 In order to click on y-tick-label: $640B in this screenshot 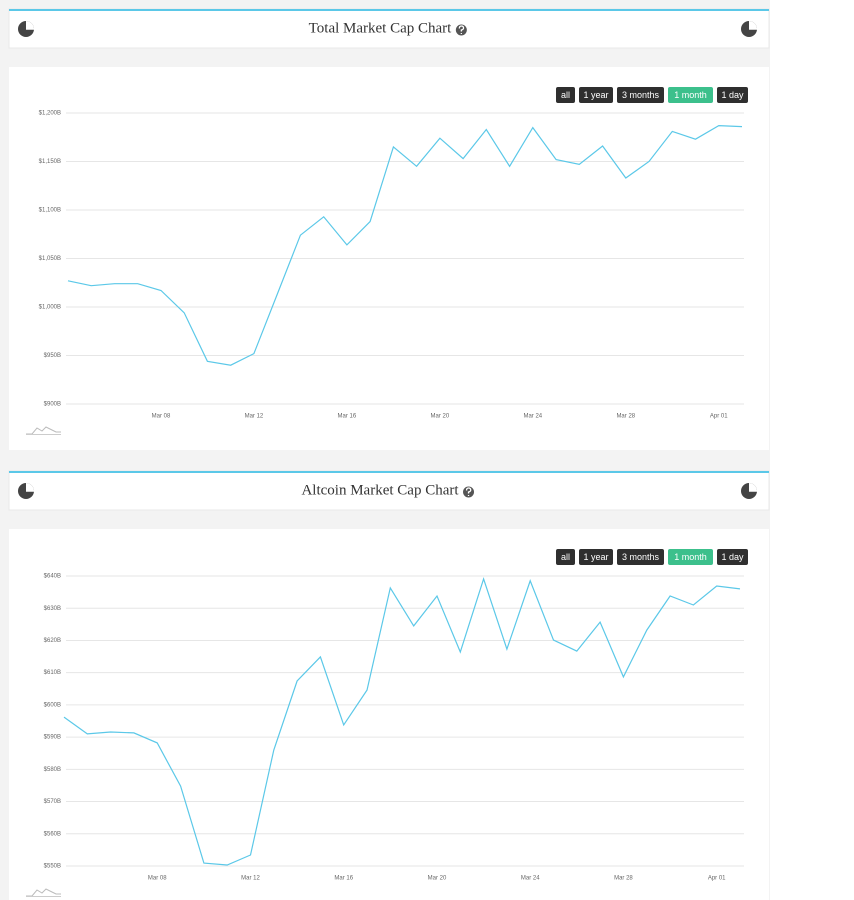, I will do `click(52, 577)`.